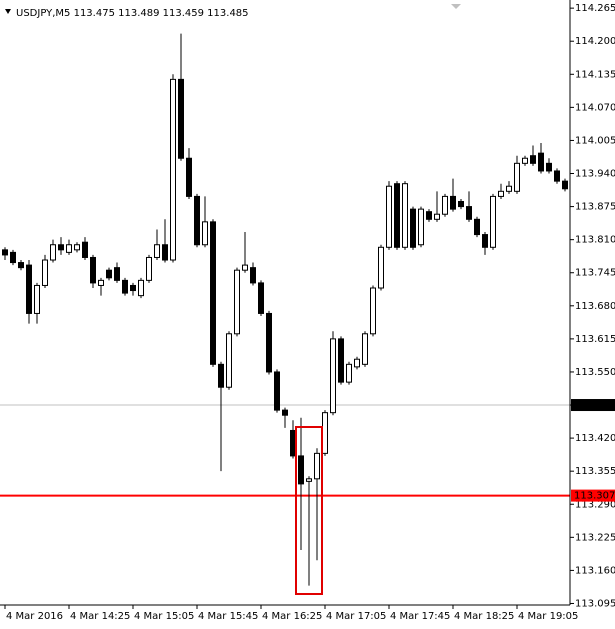  I want to click on y-tick-label: 114.005, so click(595, 140).